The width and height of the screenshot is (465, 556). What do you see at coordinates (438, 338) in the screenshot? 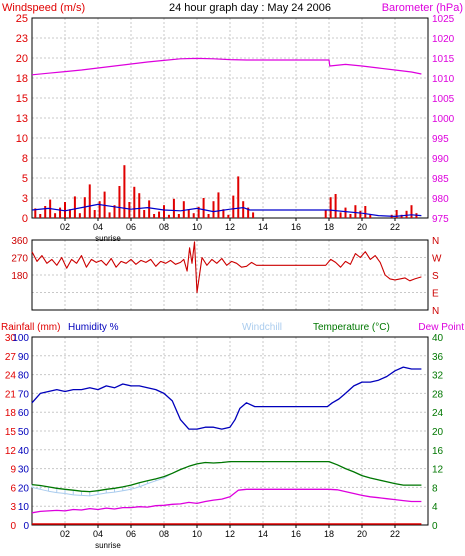
I see `temperature-ytick-label: 40` at bounding box center [438, 338].